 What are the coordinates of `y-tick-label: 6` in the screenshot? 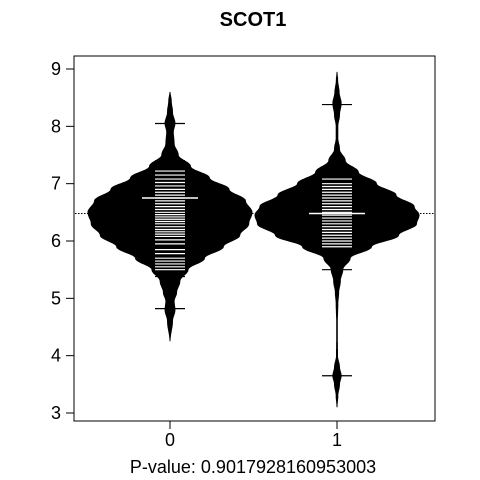 It's located at (56, 241).